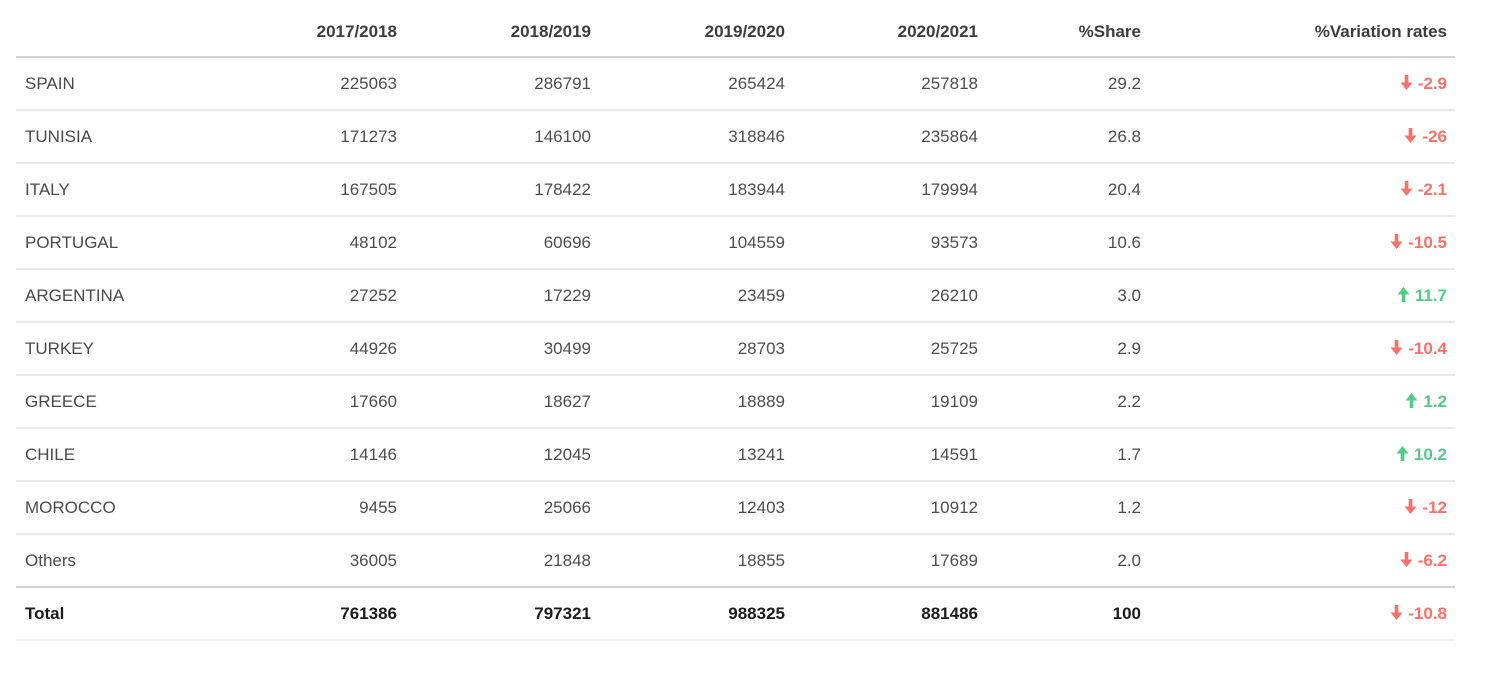 The height and width of the screenshot is (692, 1504). What do you see at coordinates (118, 137) in the screenshot?
I see `row-label: TUNISIA` at bounding box center [118, 137].